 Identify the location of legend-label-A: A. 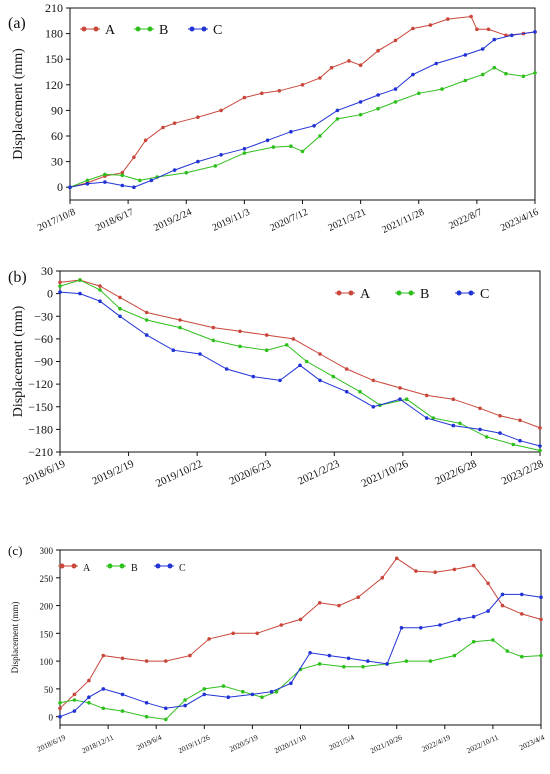
(87, 568).